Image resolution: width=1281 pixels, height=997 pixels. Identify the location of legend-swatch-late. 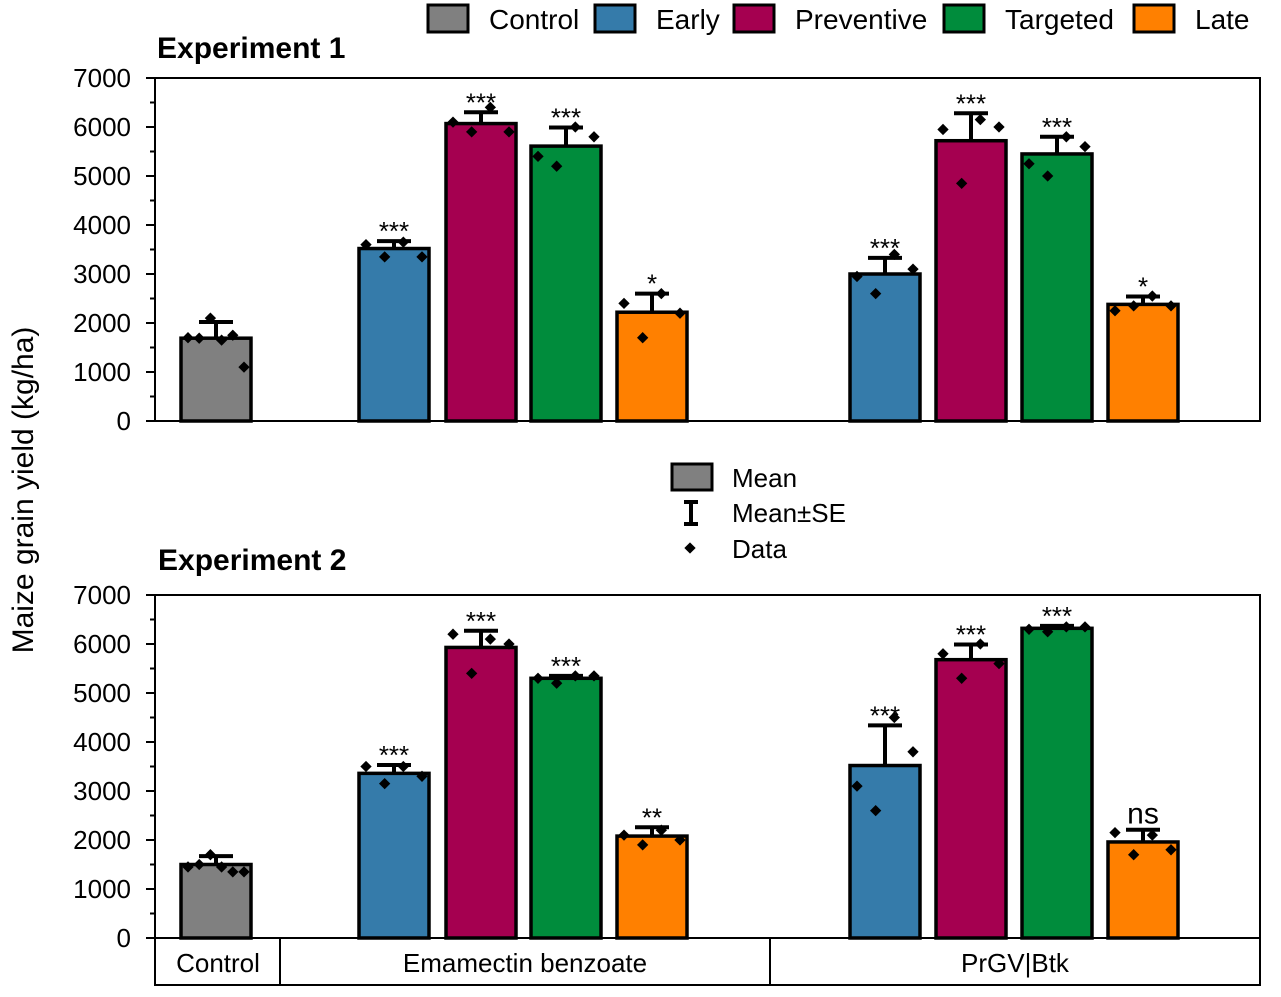
(1154, 18).